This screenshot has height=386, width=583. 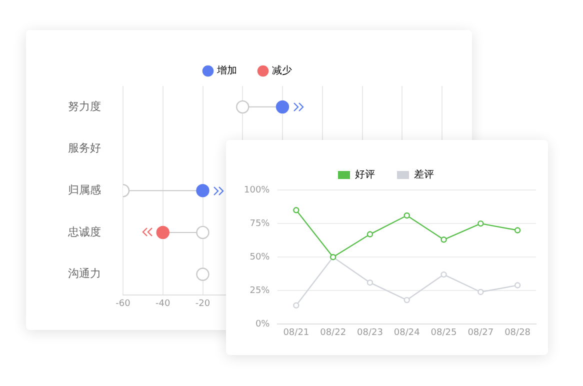 What do you see at coordinates (443, 333) in the screenshot?
I see `x-tick-label: 08/25` at bounding box center [443, 333].